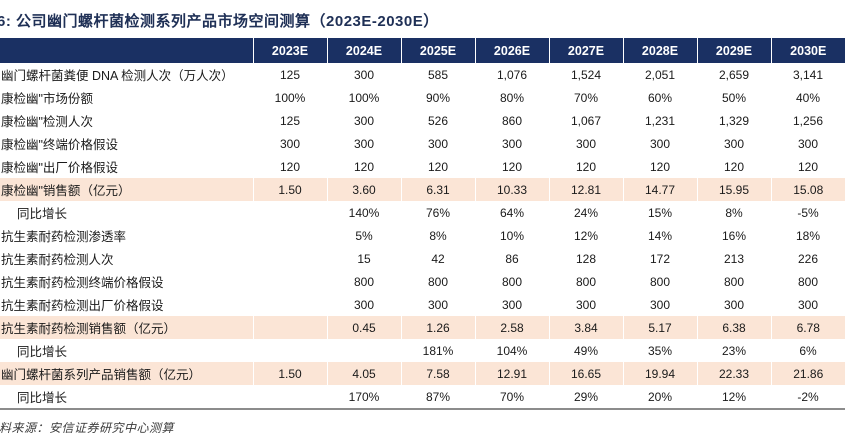 The image size is (850, 447). Describe the element at coordinates (437, 50) in the screenshot. I see `year-column-header: 2025E` at that location.